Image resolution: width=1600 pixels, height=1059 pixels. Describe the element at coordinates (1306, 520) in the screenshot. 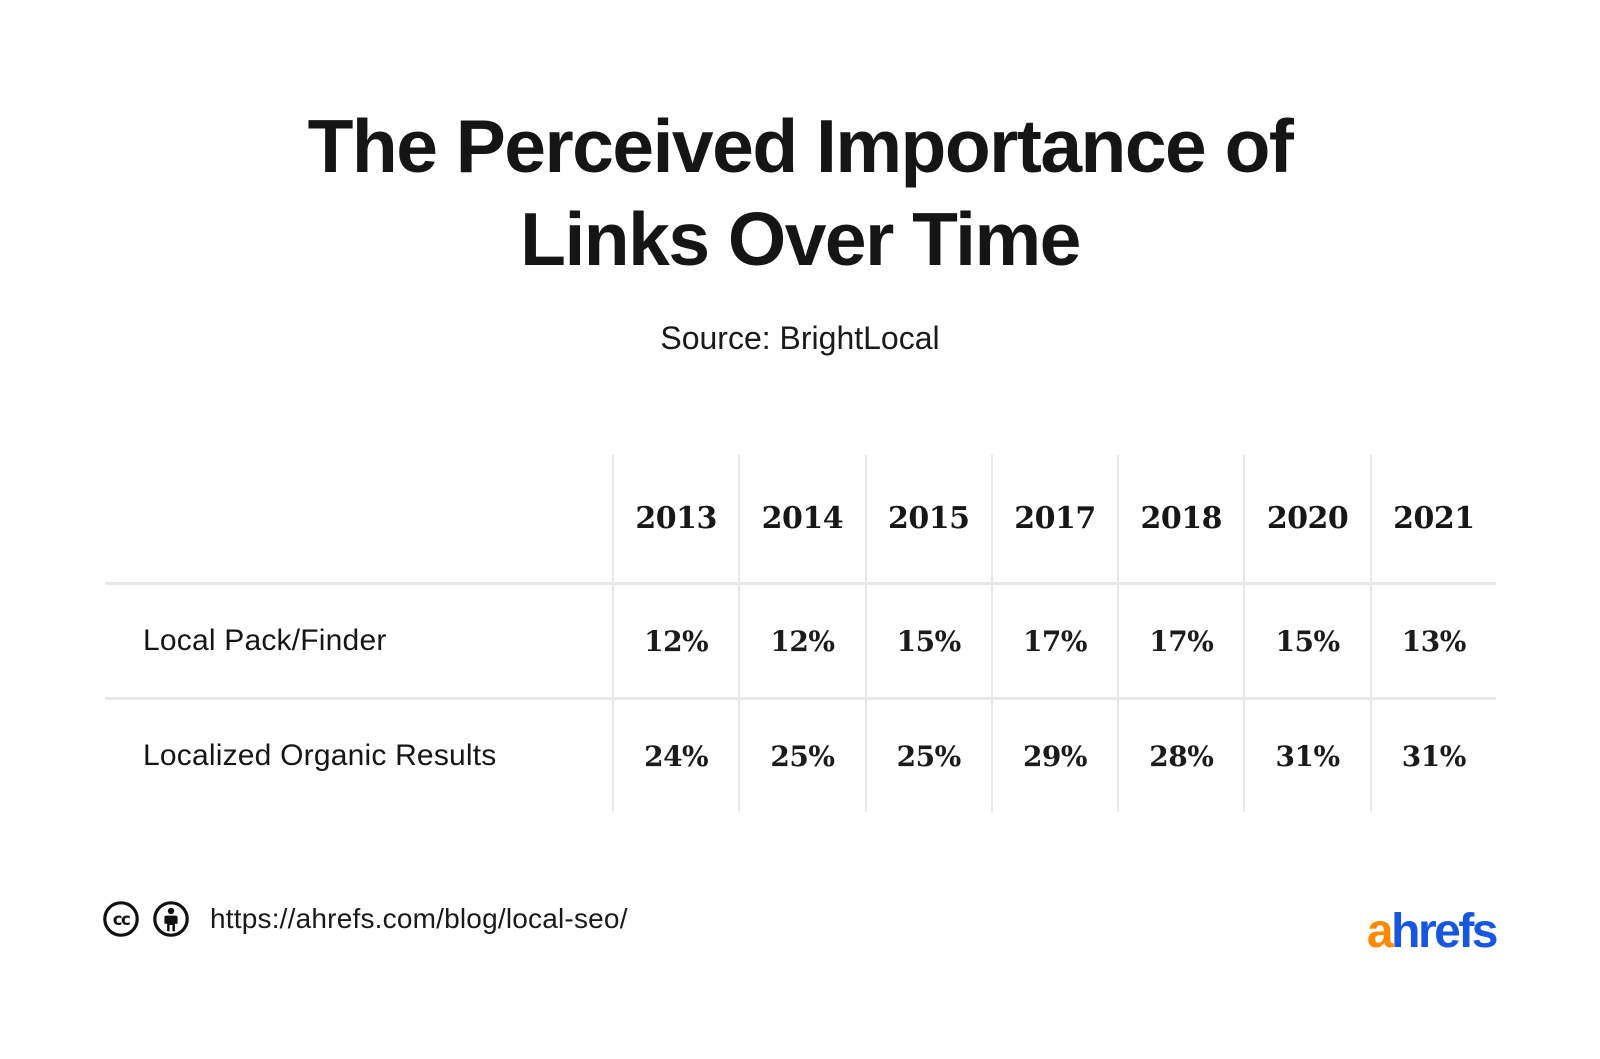

I see `column-header-2020: 2020` at that location.